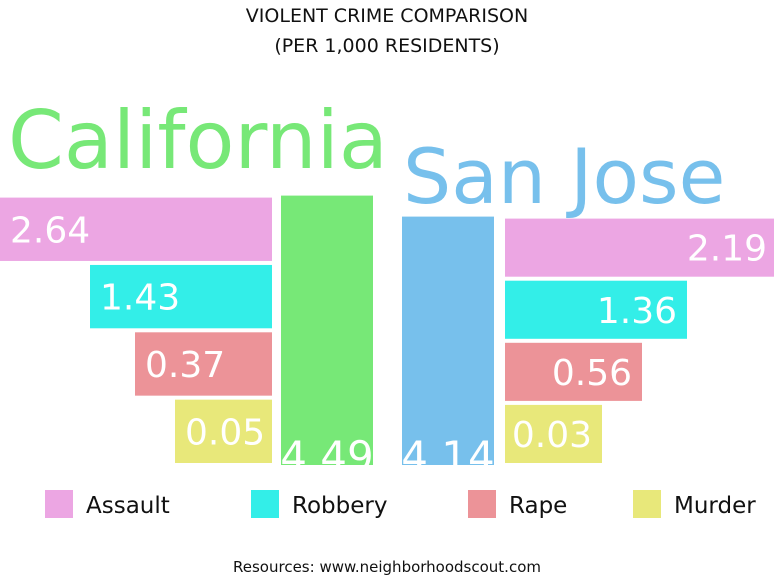 This screenshot has height=579, width=774. I want to click on value-label: 0.03, so click(552, 435).